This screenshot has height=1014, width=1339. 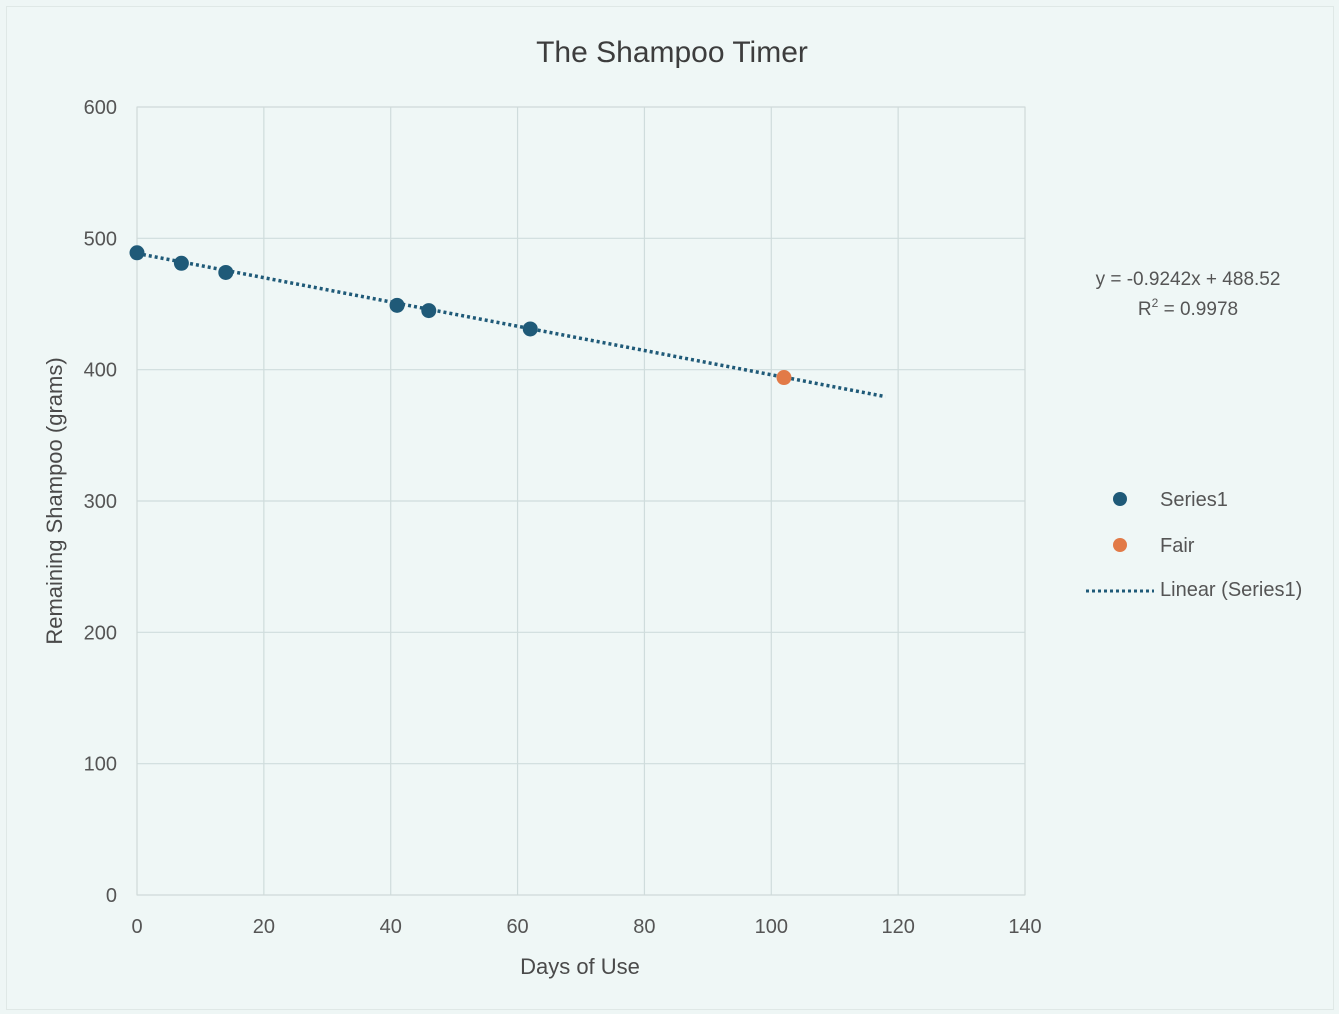 I want to click on r-squared-symbol: R, so click(x=1145, y=309).